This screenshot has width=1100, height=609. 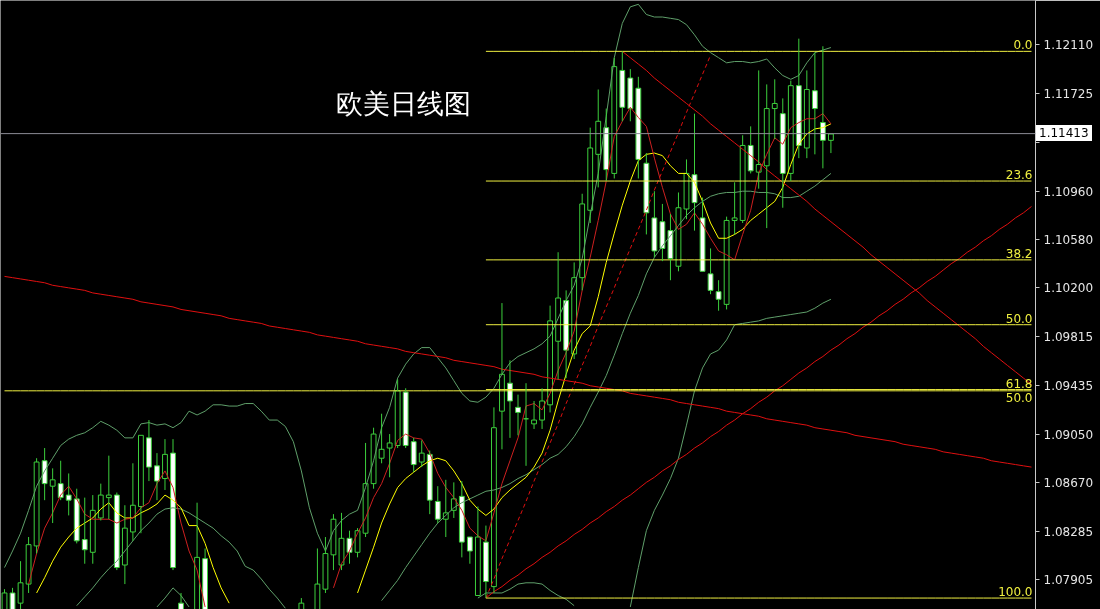 What do you see at coordinates (1064, 133) in the screenshot?
I see `ref-line-label: 1.11413` at bounding box center [1064, 133].